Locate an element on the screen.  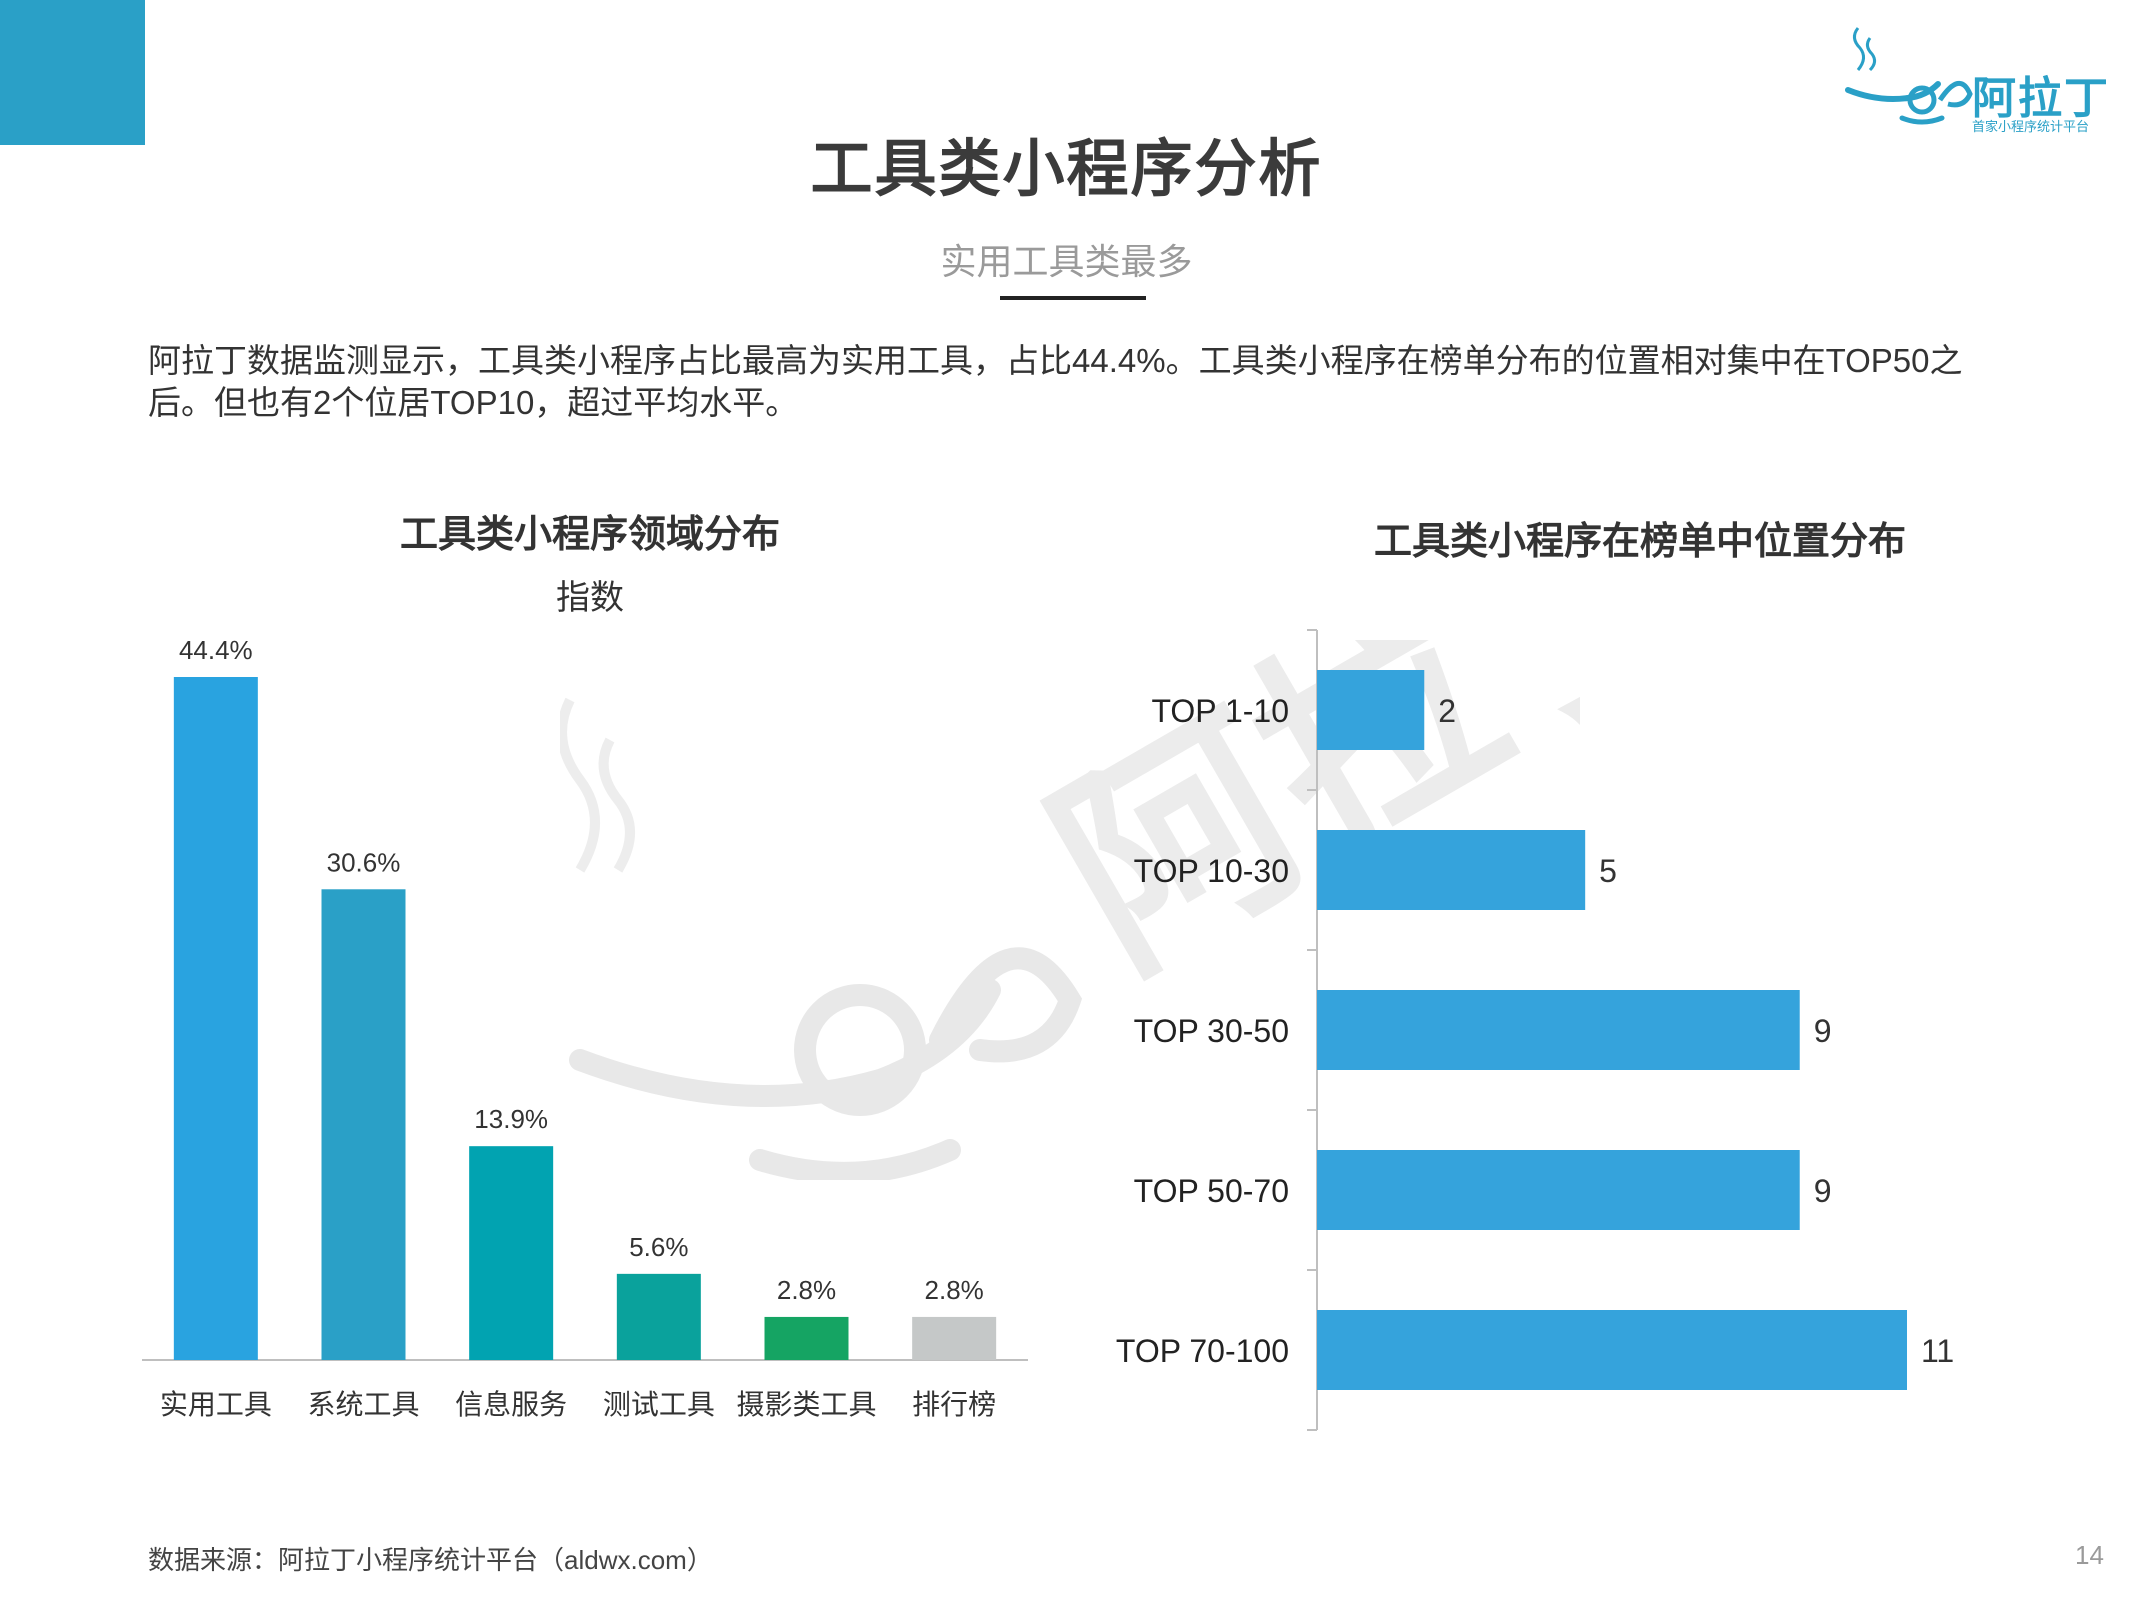
logo-tagline: 首家小程序统计平台 is located at coordinates (2031, 126).